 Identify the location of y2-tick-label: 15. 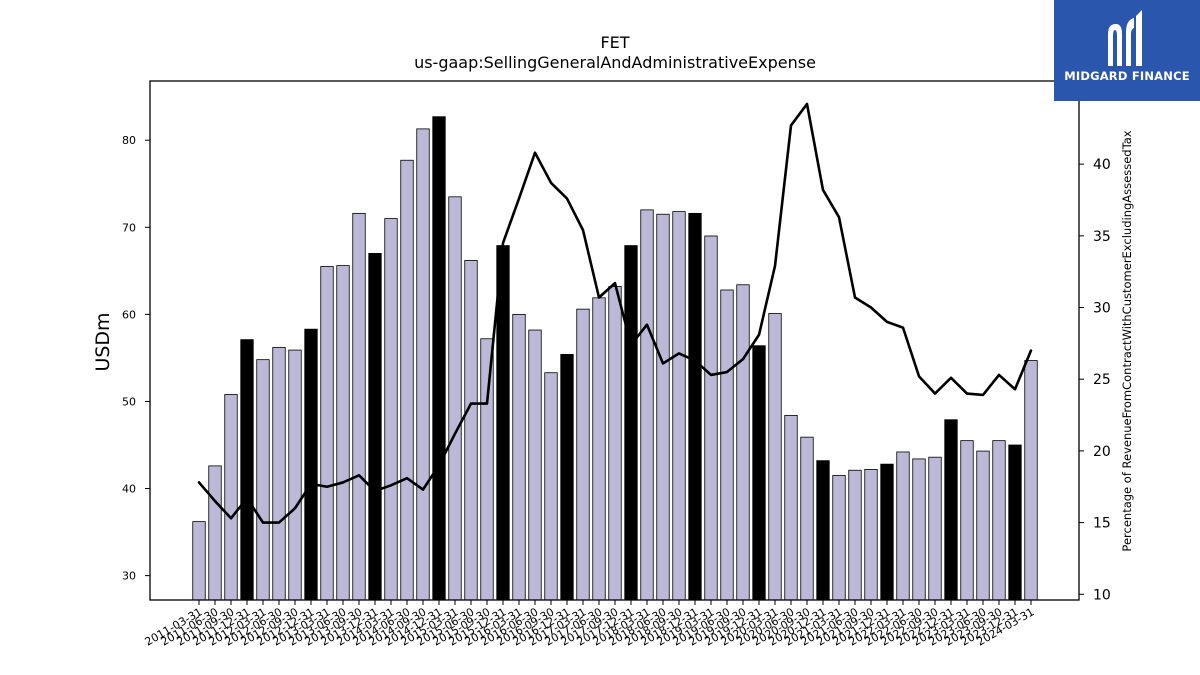
(1102, 524).